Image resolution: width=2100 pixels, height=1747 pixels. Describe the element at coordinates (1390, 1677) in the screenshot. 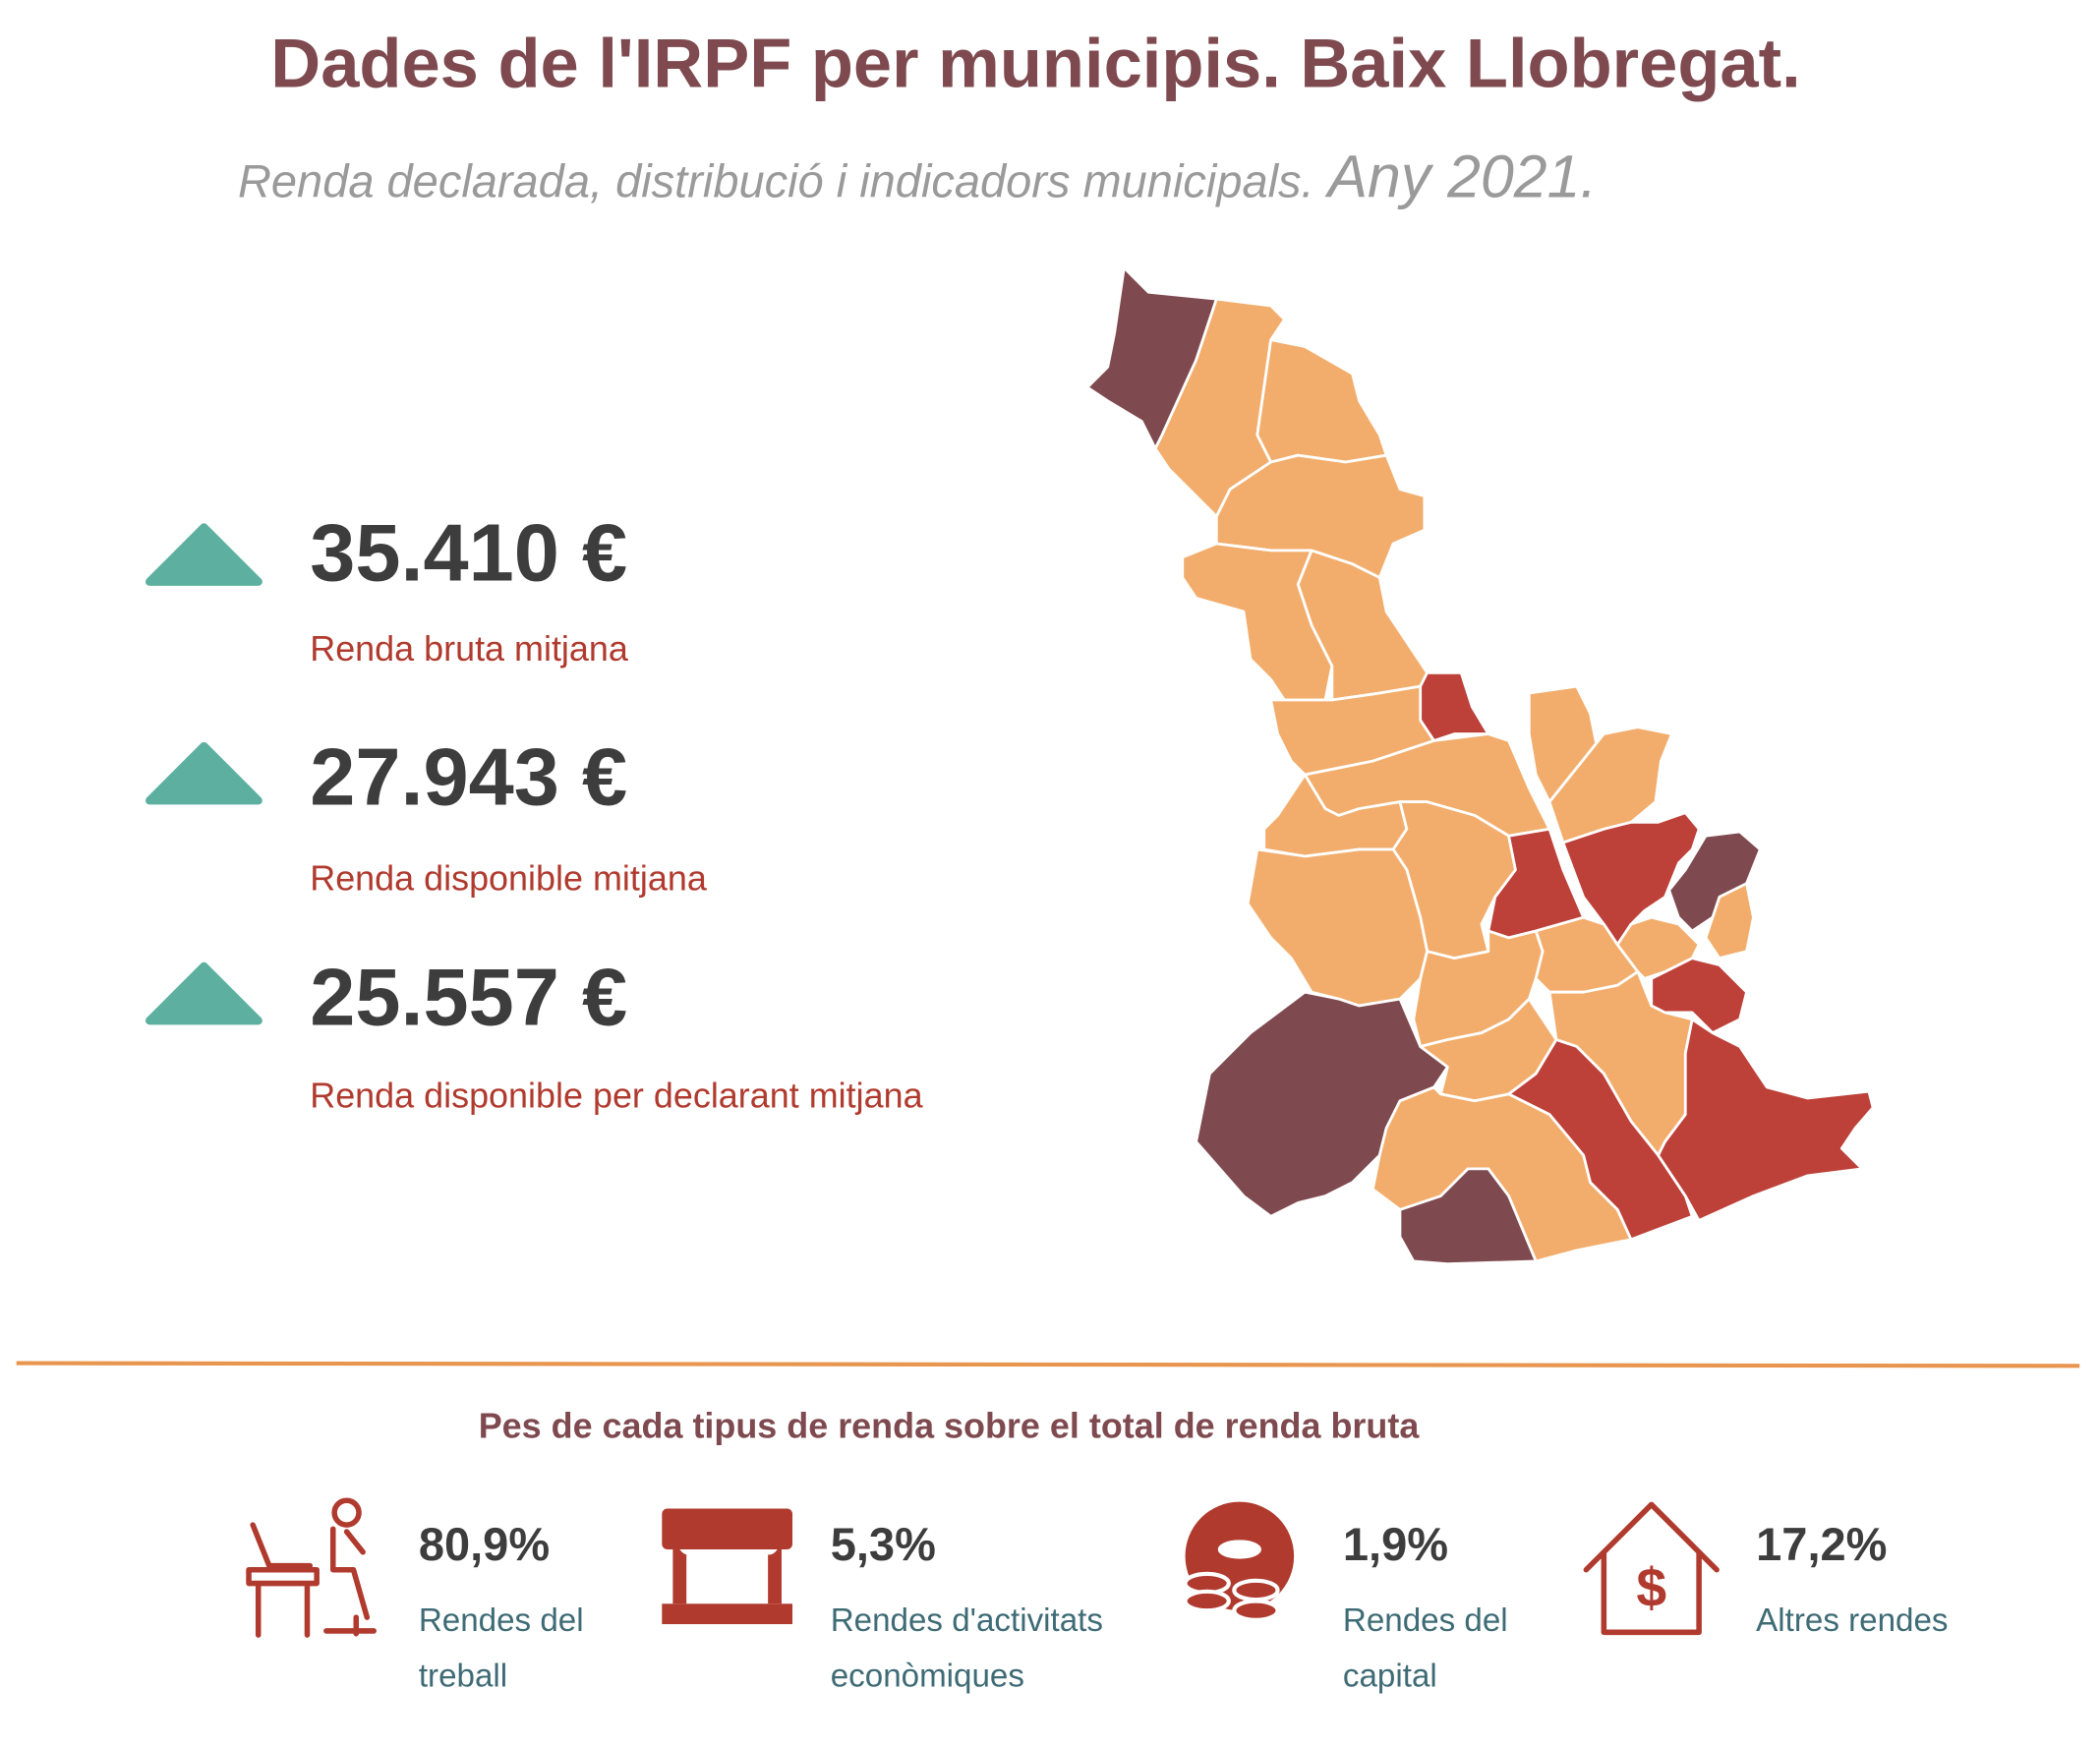

I see `share-label: capital` at that location.